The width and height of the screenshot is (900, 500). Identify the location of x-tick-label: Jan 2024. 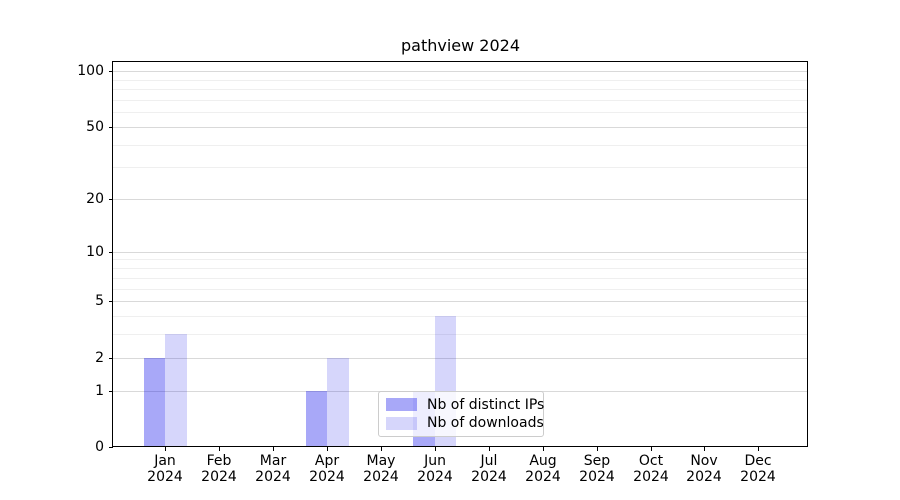
(165, 469).